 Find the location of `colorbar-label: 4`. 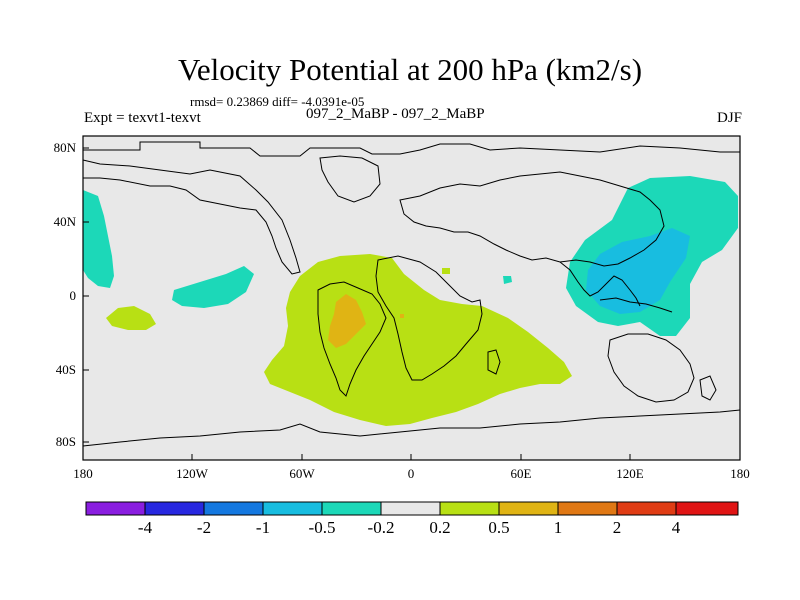

colorbar-label: 4 is located at coordinates (676, 527).